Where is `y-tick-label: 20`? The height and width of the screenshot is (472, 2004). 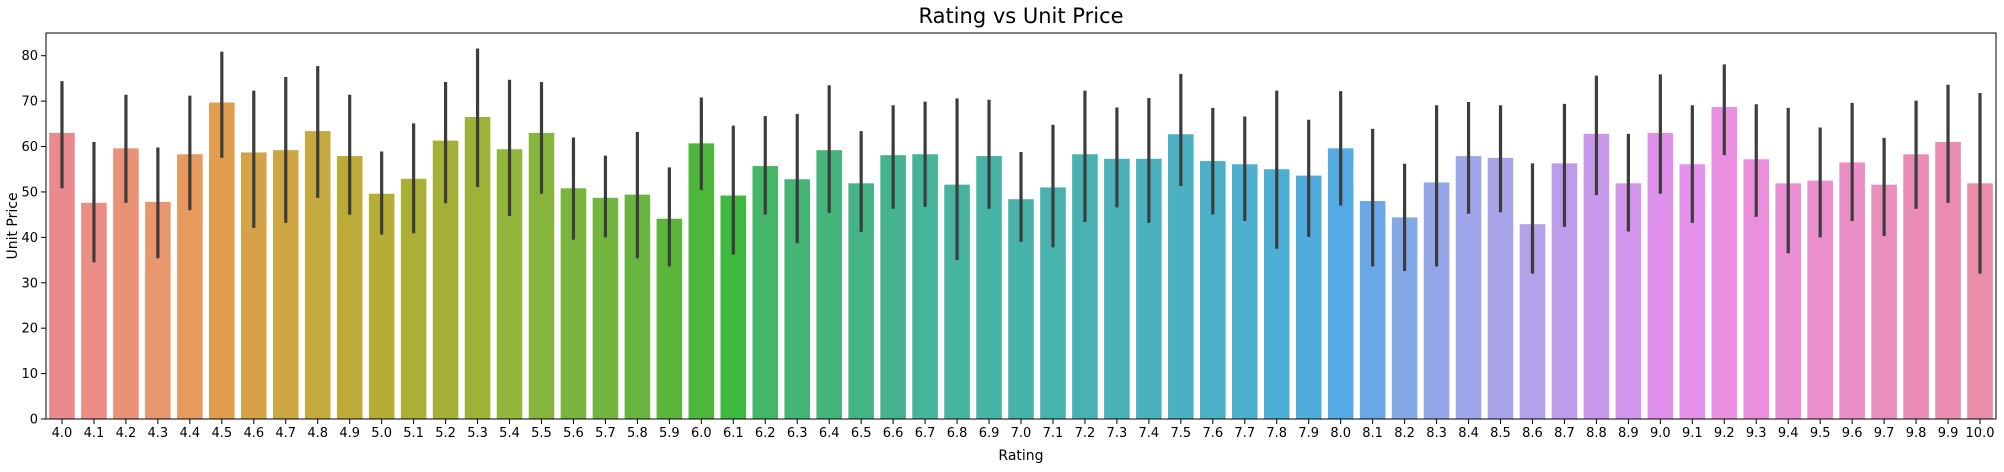
y-tick-label: 20 is located at coordinates (29, 329).